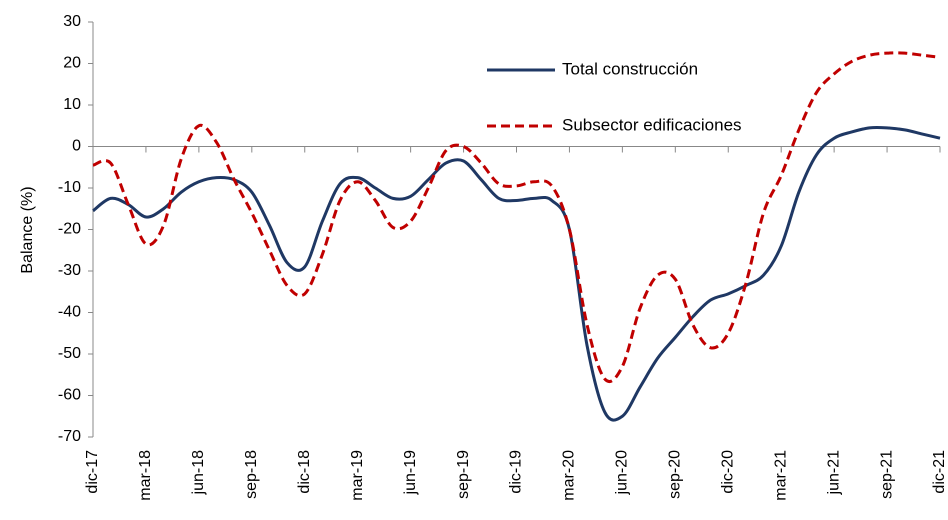  Describe the element at coordinates (727, 472) in the screenshot. I see `x-tick-label: dic-20` at that location.